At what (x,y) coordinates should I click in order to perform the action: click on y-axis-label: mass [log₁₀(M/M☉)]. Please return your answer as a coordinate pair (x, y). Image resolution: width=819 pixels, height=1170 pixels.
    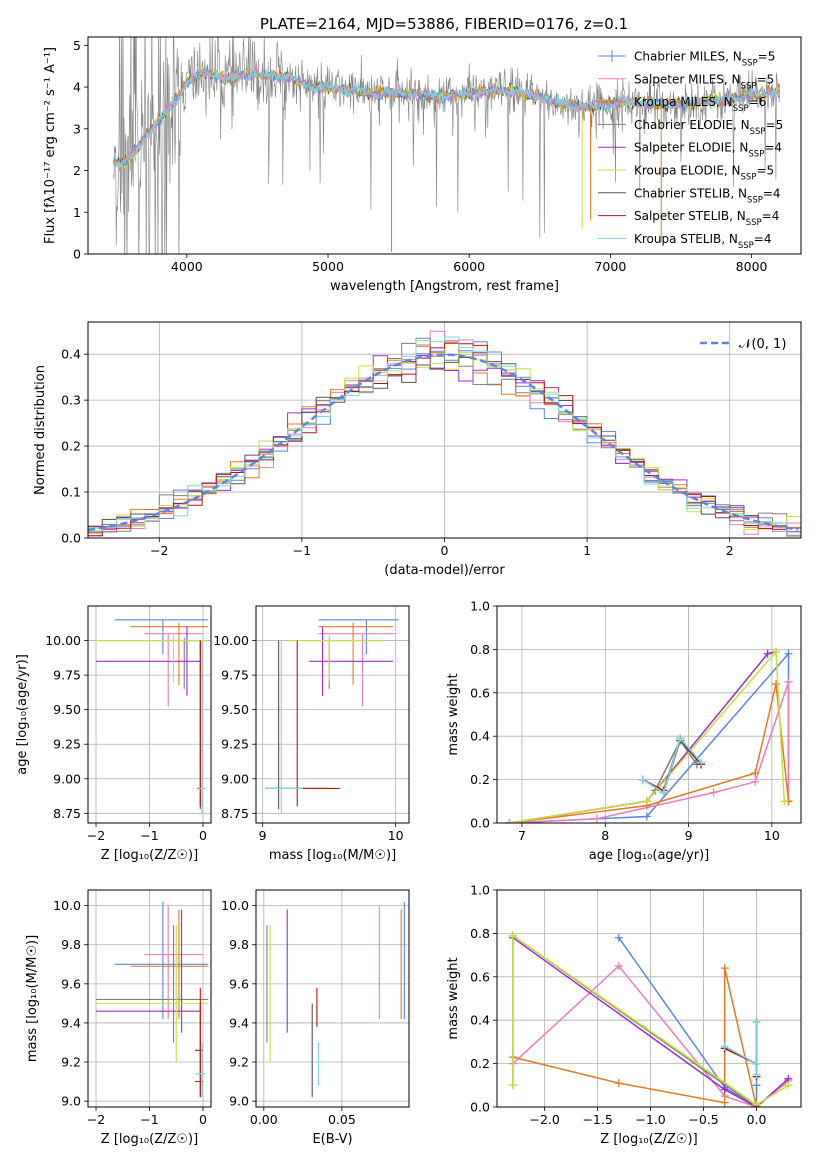
    Looking at the image, I should click on (32, 998).